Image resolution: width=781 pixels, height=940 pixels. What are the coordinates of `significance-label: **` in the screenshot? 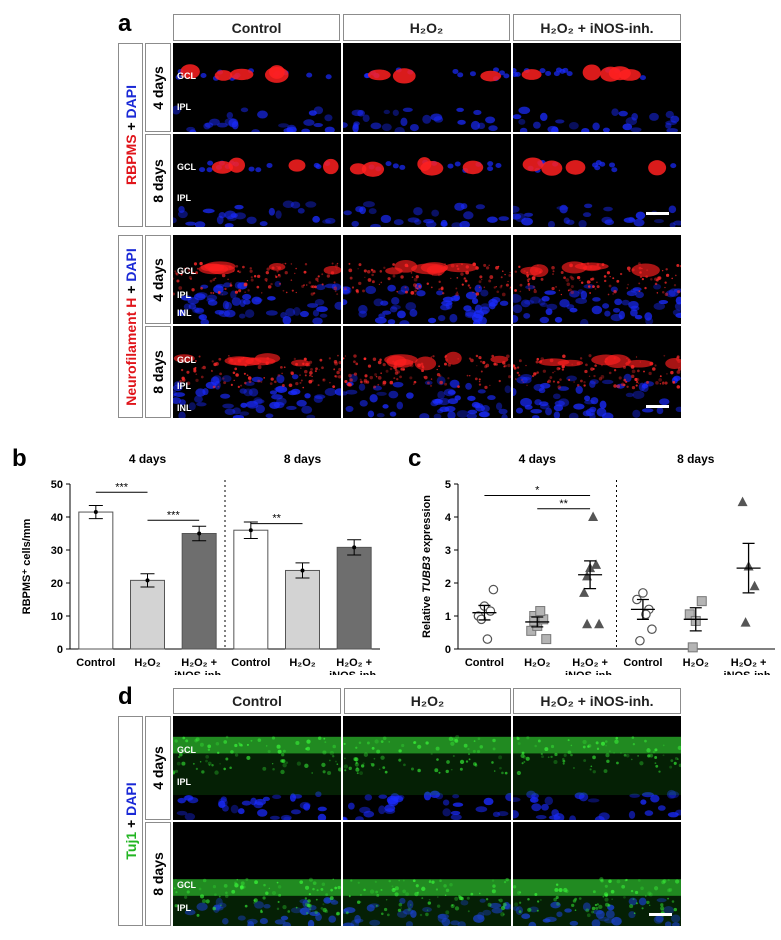 It's located at (276, 519).